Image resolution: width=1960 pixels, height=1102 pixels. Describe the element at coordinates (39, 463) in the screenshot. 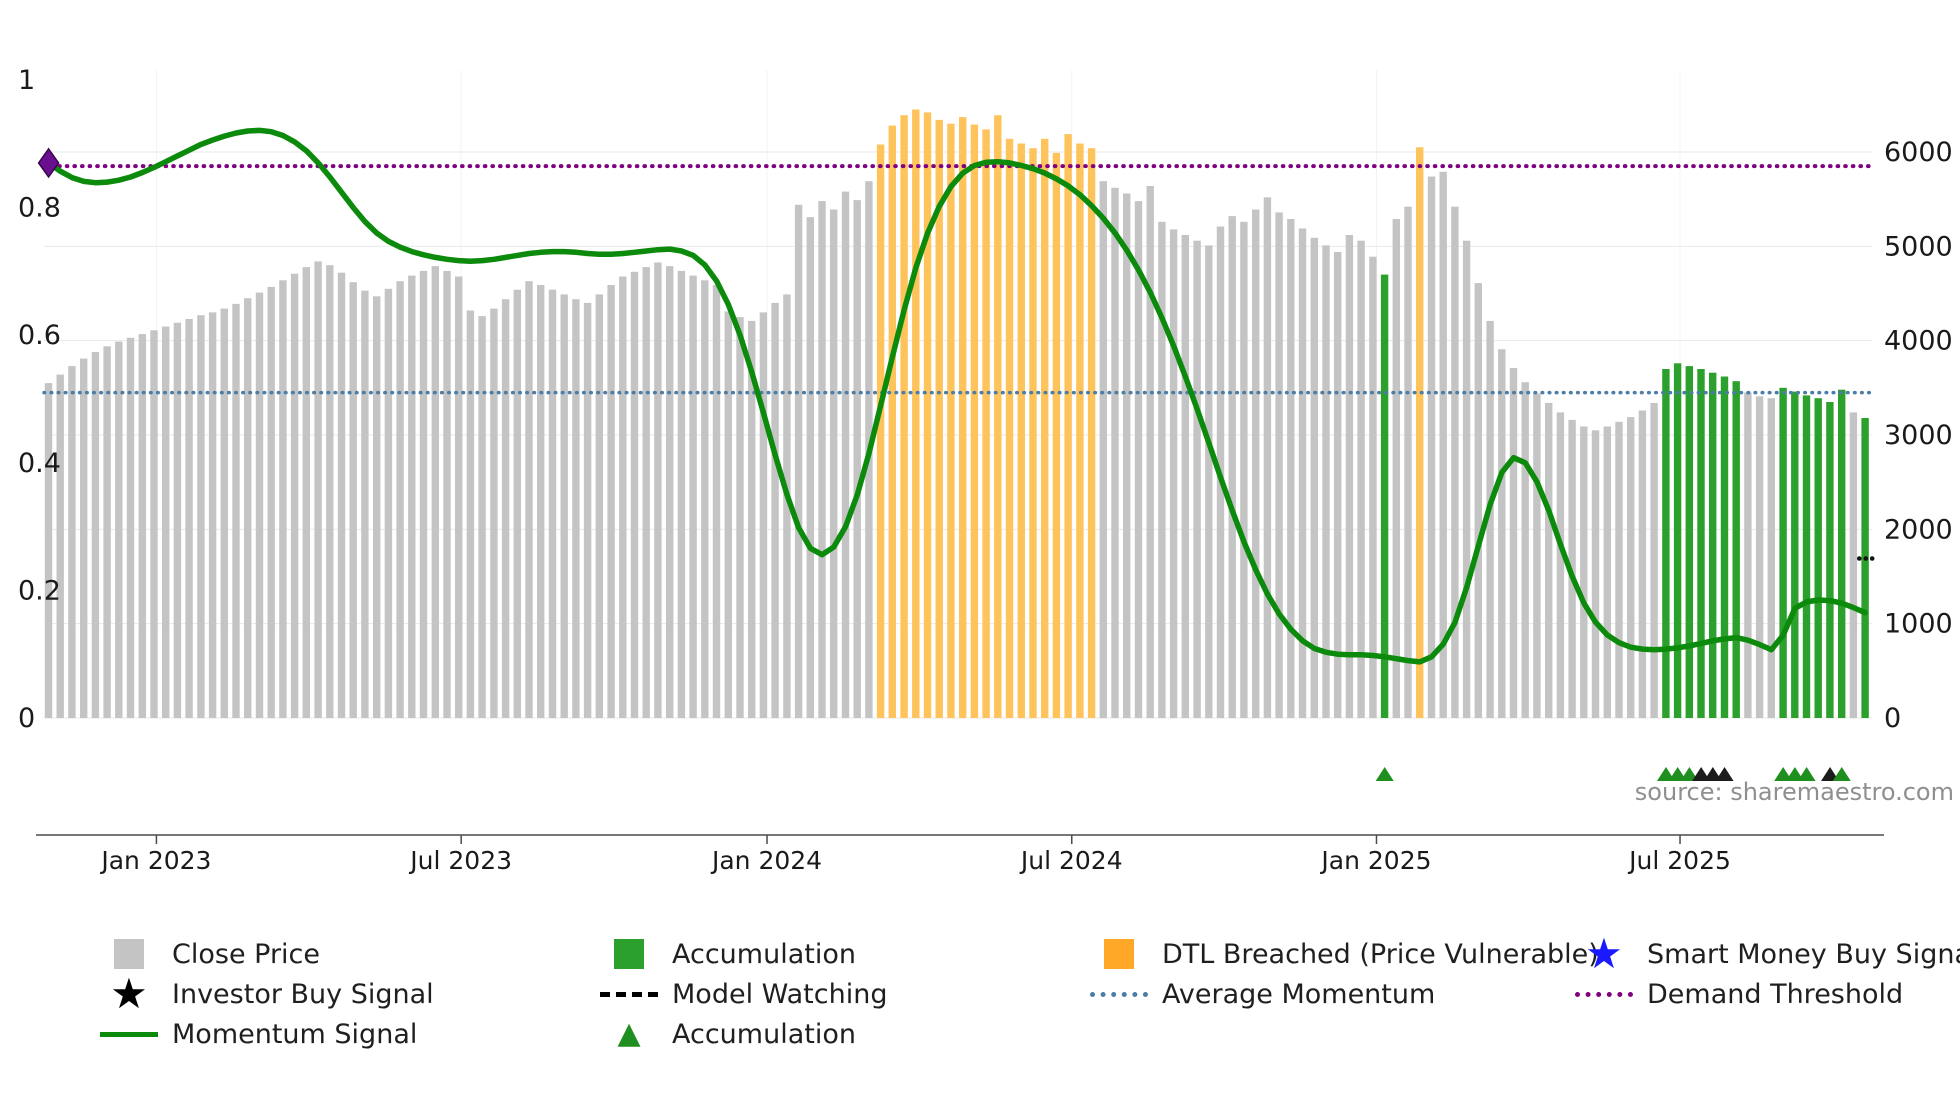

I see `left-axis-tick-label: 0.4` at that location.